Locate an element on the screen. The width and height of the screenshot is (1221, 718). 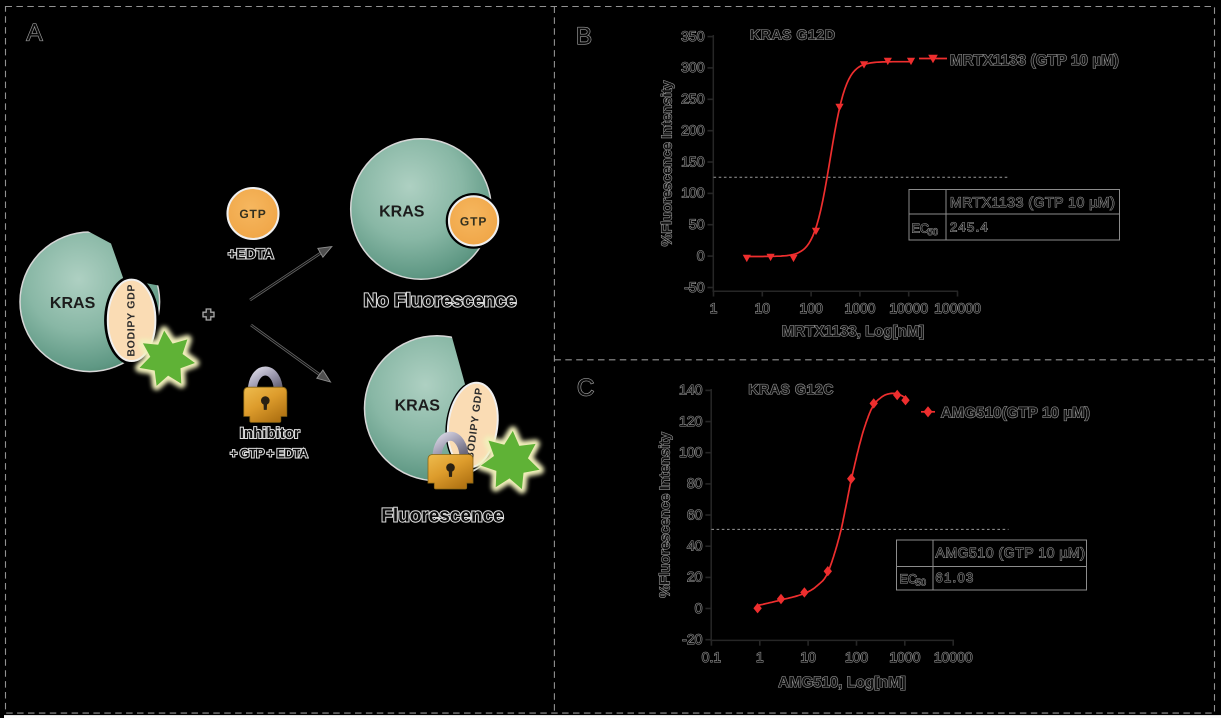
svg-text: 0.1 is located at coordinates (712, 657).